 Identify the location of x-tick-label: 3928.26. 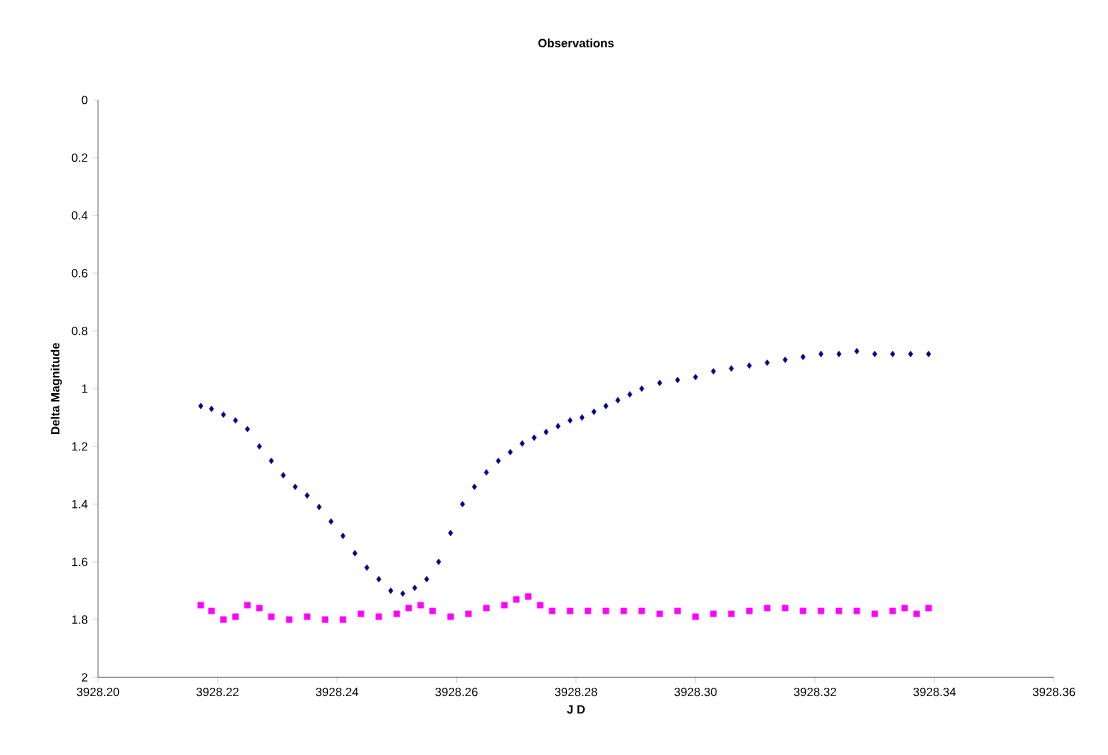
(456, 692).